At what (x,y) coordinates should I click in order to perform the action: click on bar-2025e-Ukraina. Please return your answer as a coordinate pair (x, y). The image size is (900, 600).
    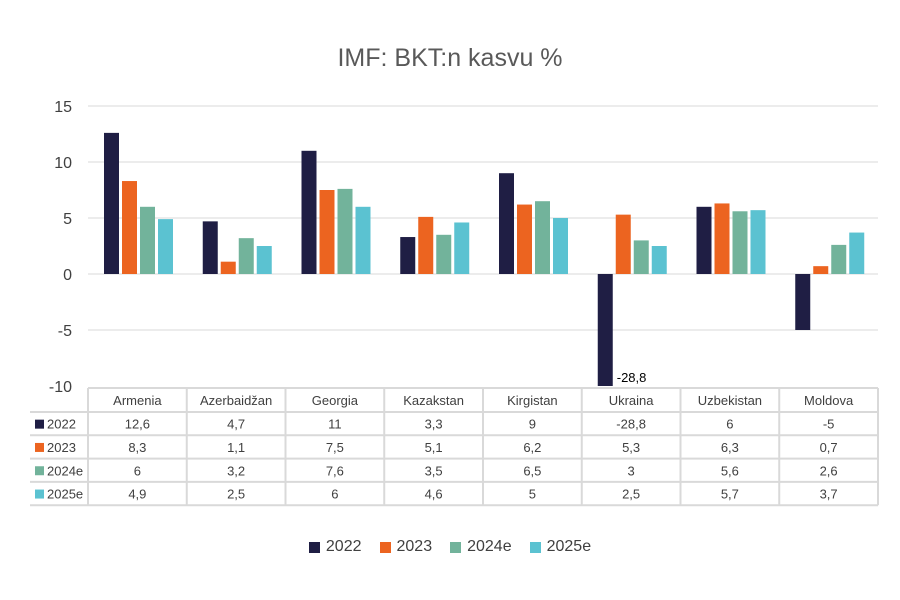
    Looking at the image, I should click on (659, 260).